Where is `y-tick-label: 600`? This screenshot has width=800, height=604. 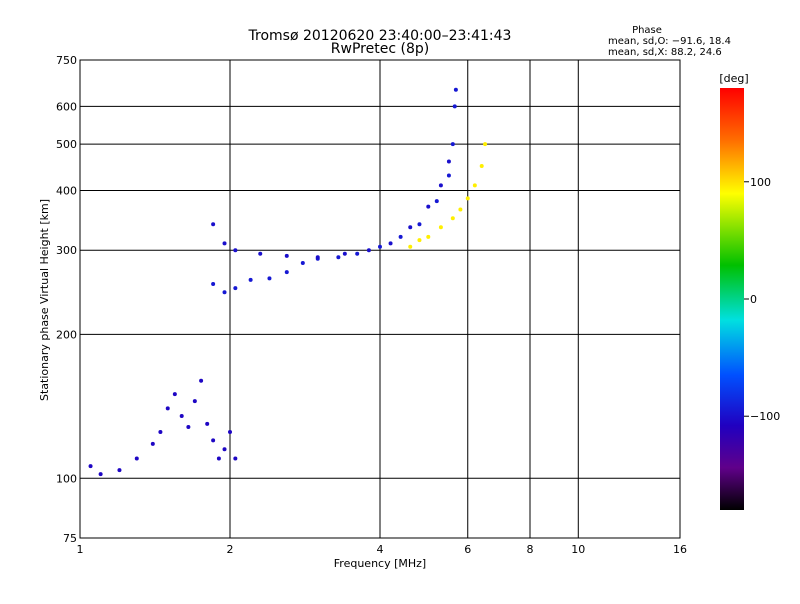
y-tick-label: 600 is located at coordinates (66, 106).